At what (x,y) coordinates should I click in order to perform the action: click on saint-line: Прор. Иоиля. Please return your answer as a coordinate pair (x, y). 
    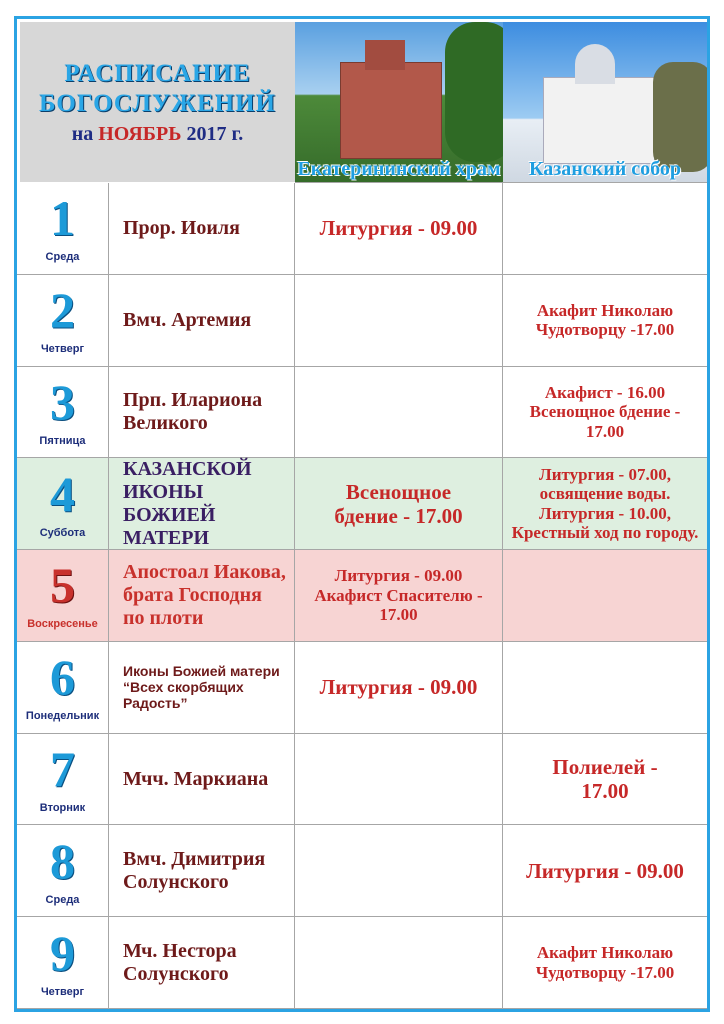
    Looking at the image, I should click on (181, 227).